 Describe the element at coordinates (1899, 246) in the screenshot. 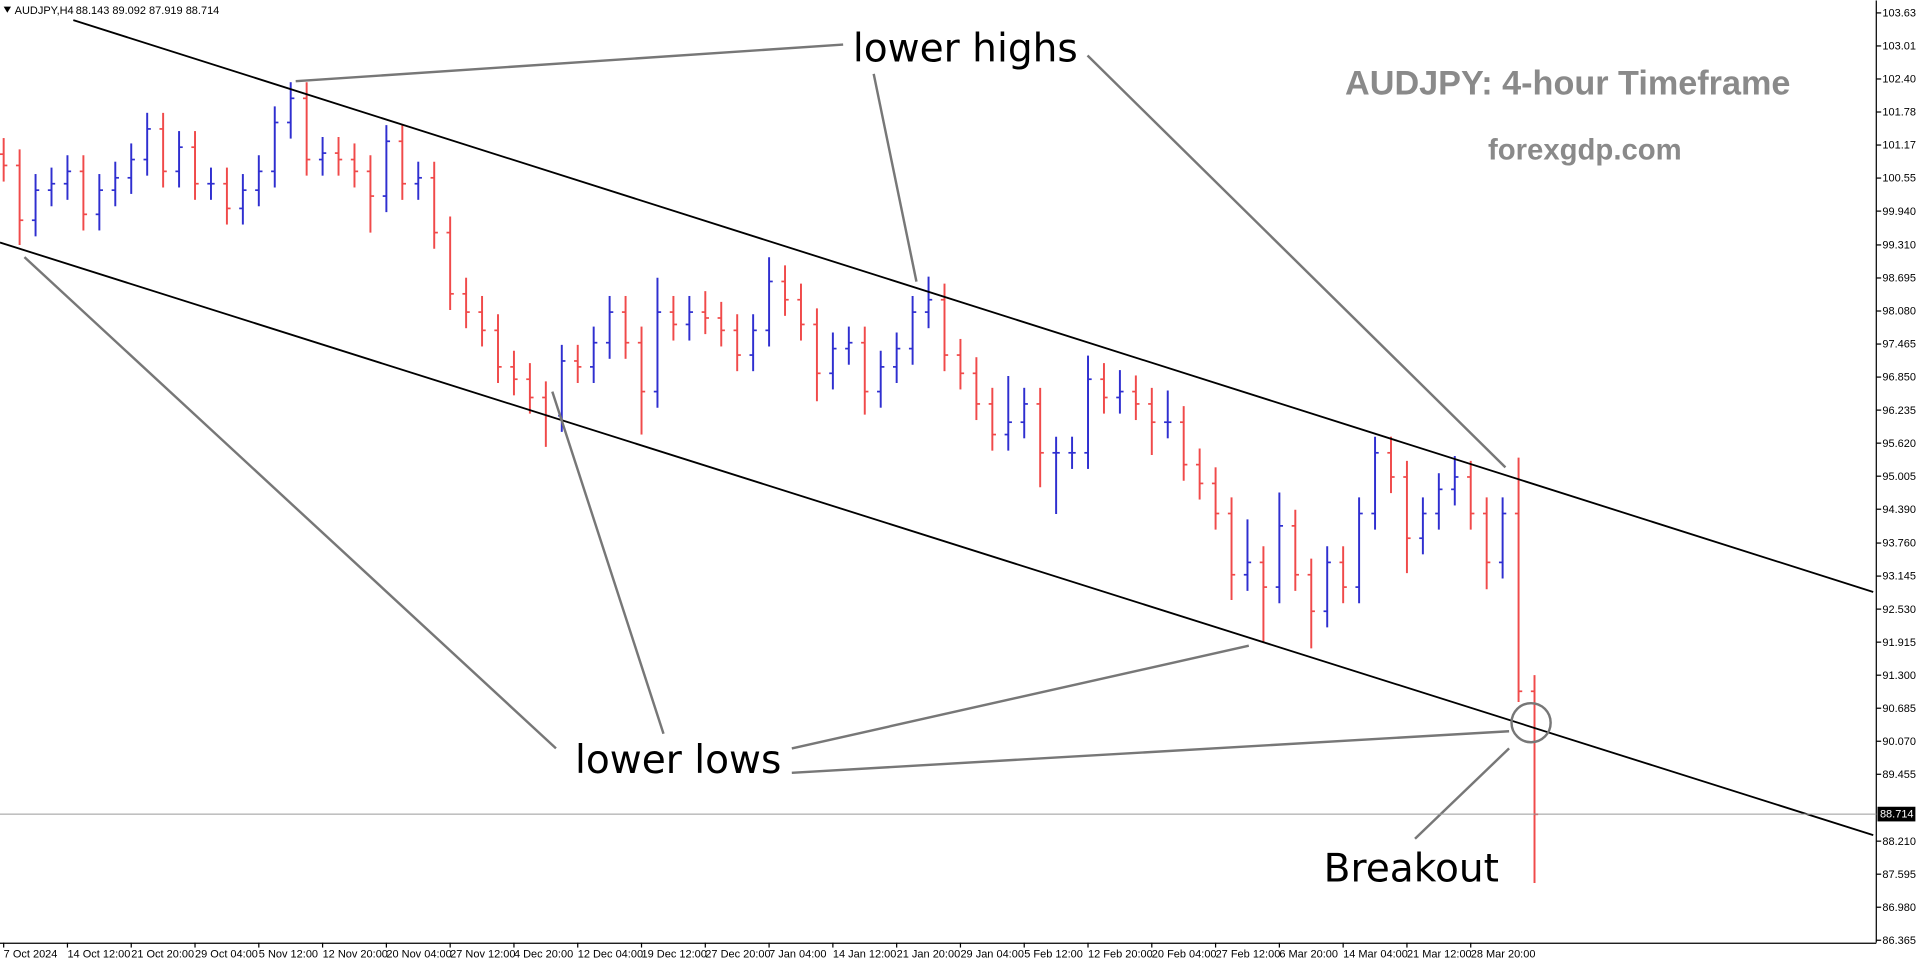

I see `y-tick-label: 99.310` at that location.